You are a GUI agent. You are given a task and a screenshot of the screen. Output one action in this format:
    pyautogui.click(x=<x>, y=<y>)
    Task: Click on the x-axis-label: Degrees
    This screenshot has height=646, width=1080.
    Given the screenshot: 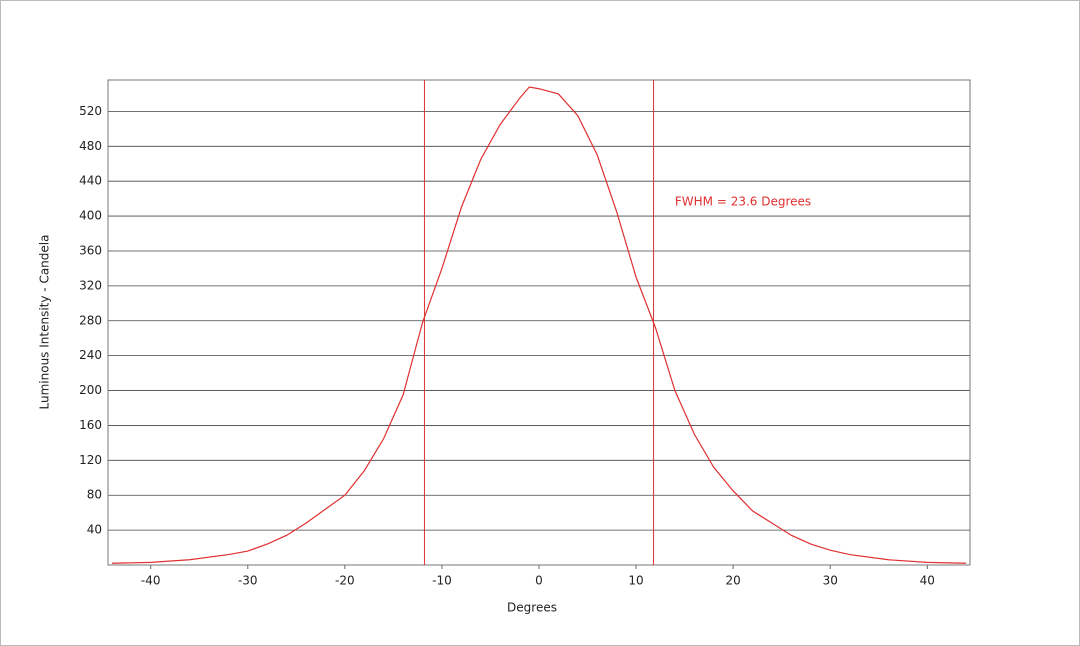 What is the action you would take?
    pyautogui.click(x=532, y=608)
    